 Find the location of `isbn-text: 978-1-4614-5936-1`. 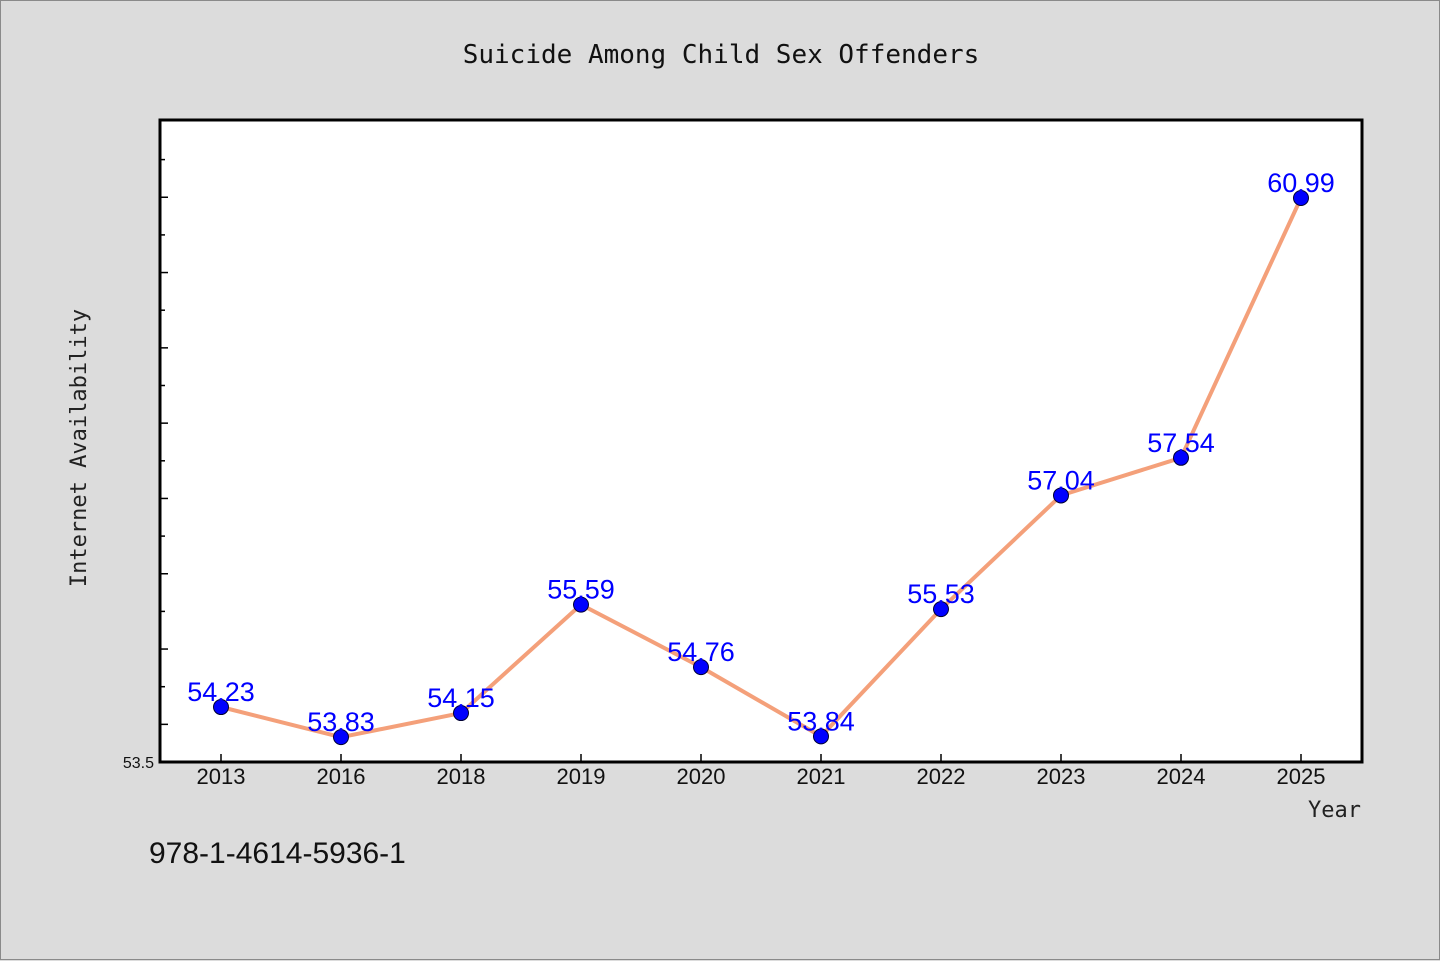

isbn-text: 978-1-4614-5936-1 is located at coordinates (277, 853).